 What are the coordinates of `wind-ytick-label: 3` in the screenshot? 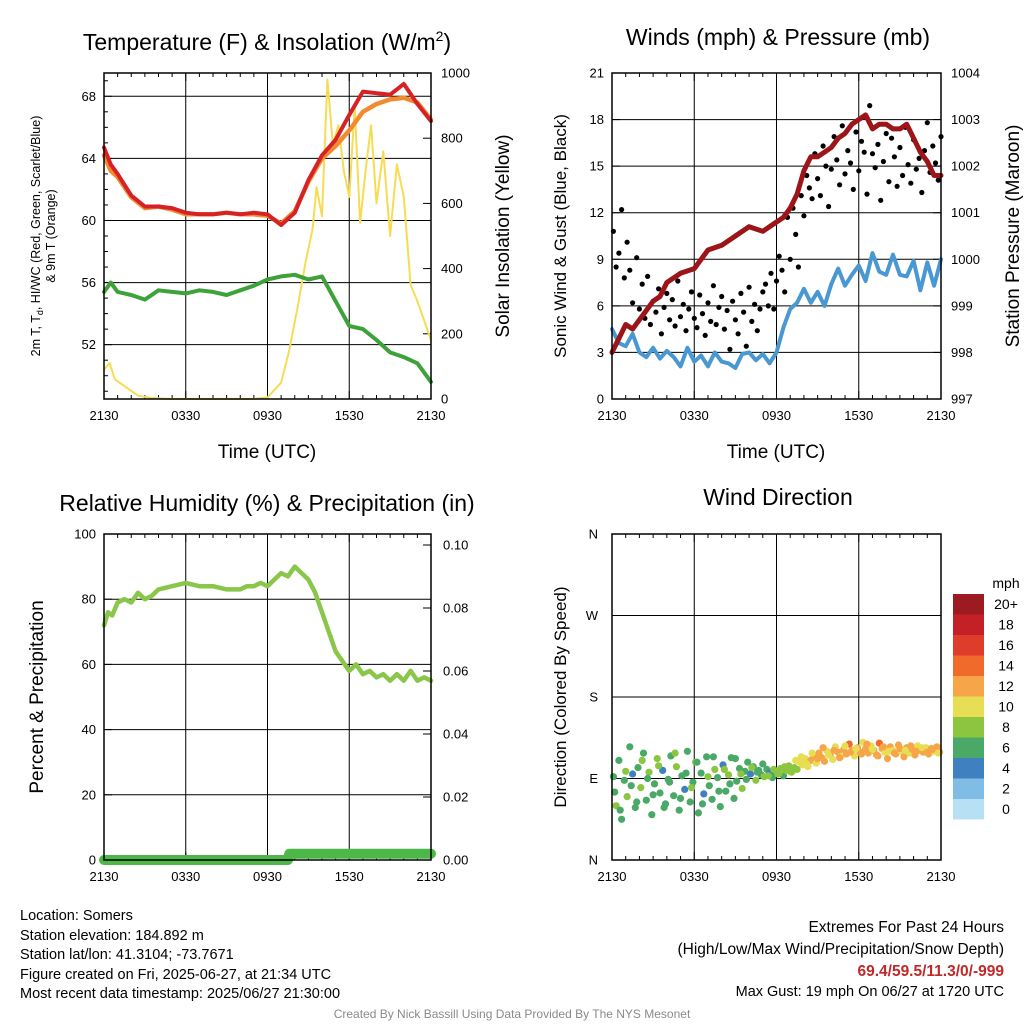 It's located at (600, 352).